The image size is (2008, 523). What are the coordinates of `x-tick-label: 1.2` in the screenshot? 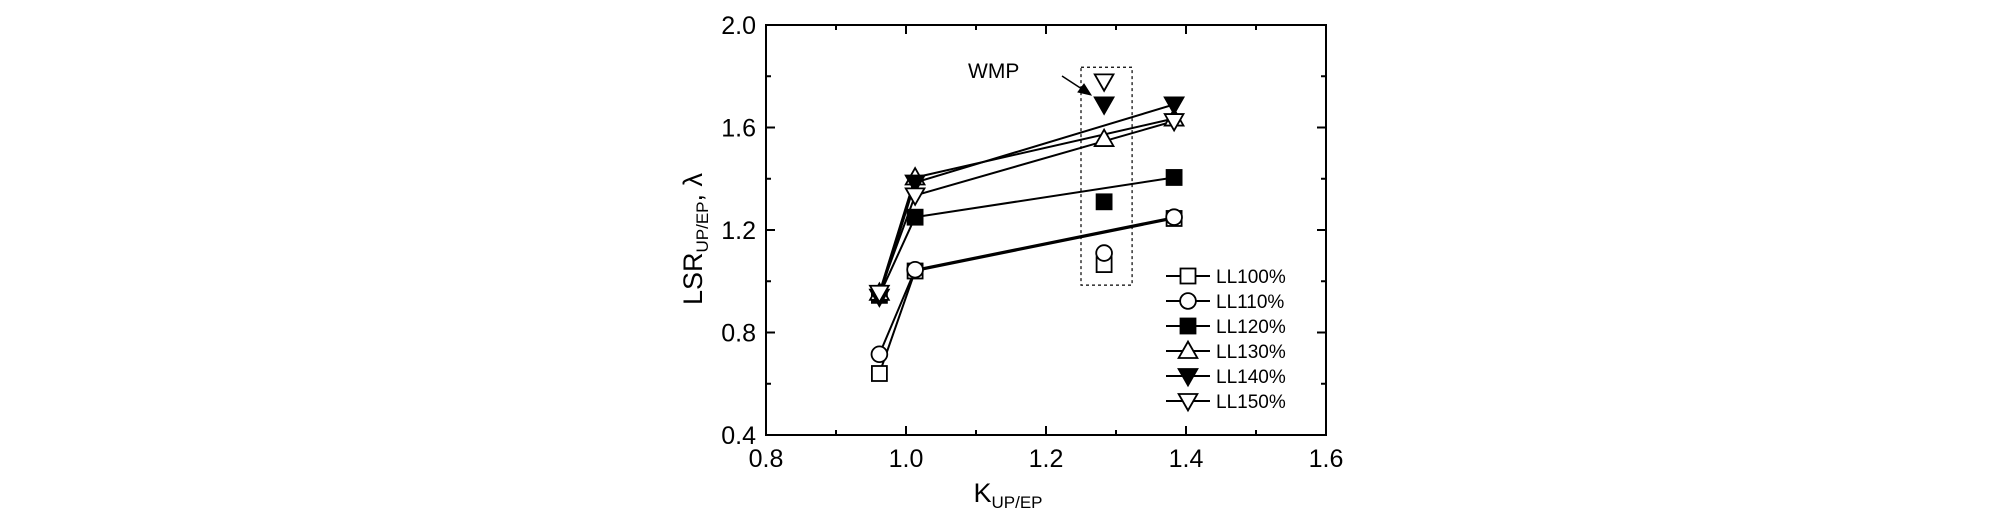 It's located at (1046, 459).